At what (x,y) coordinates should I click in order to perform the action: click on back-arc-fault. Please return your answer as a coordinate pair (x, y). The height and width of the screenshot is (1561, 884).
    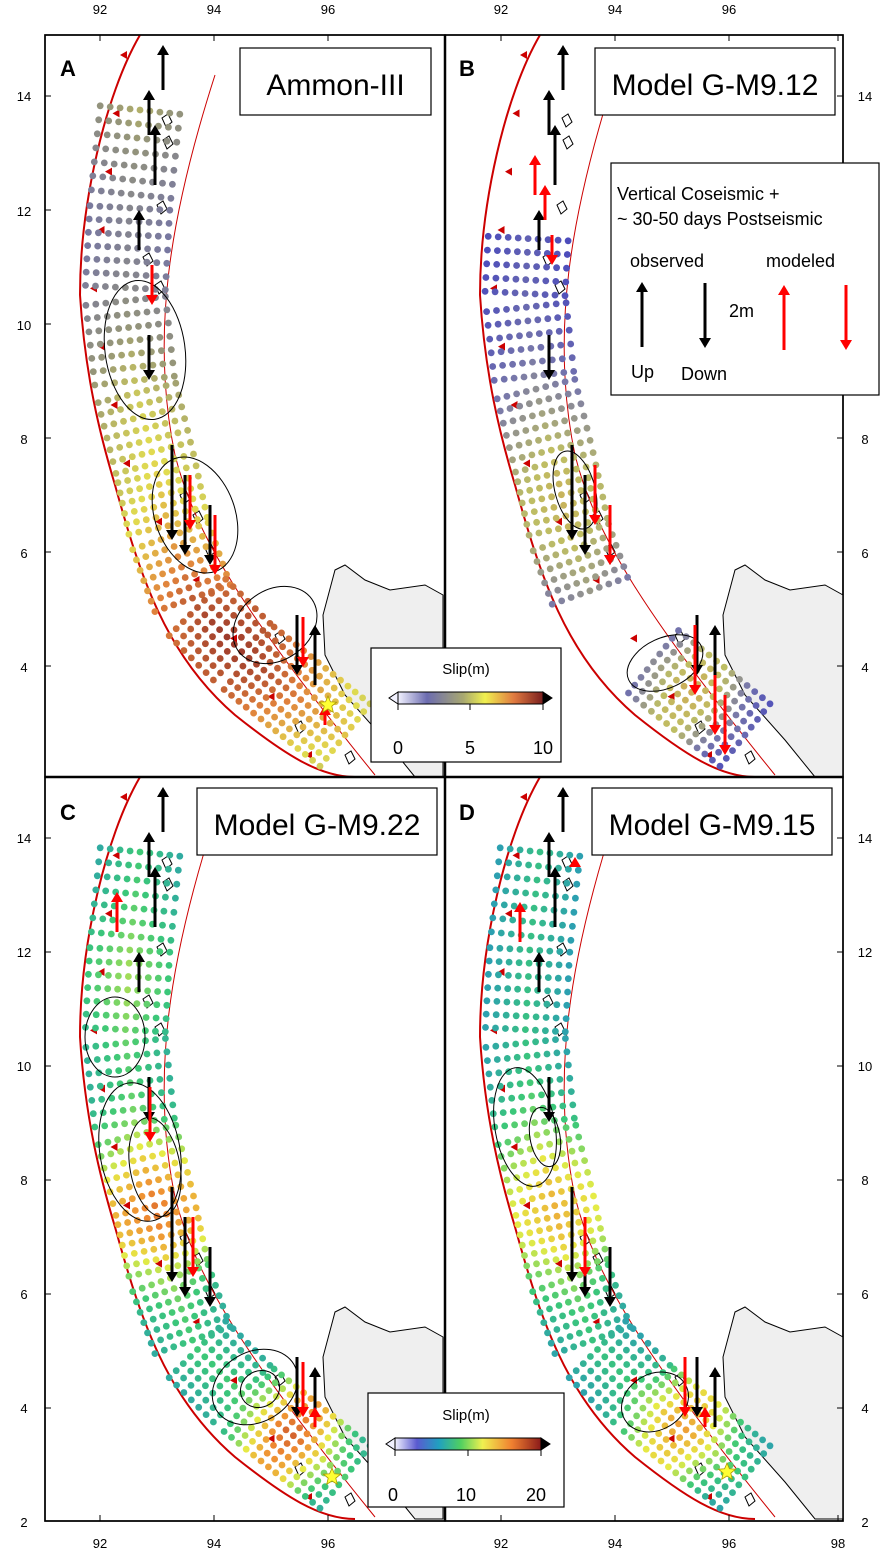
    Looking at the image, I should click on (269, 425).